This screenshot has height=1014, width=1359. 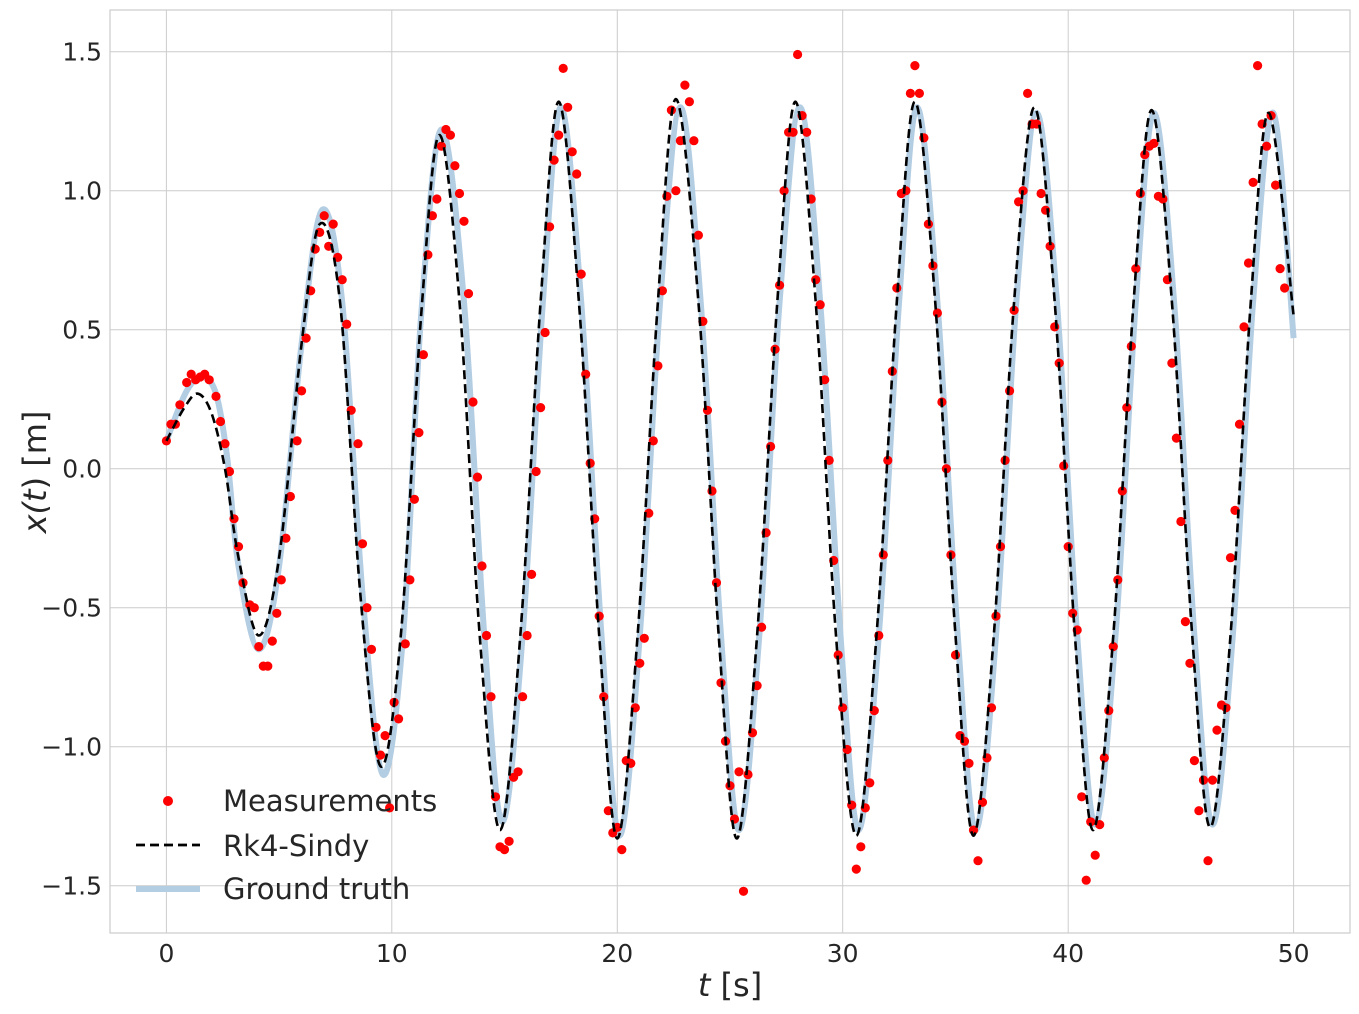 I want to click on y-tick-label: −0.5, so click(x=71, y=608).